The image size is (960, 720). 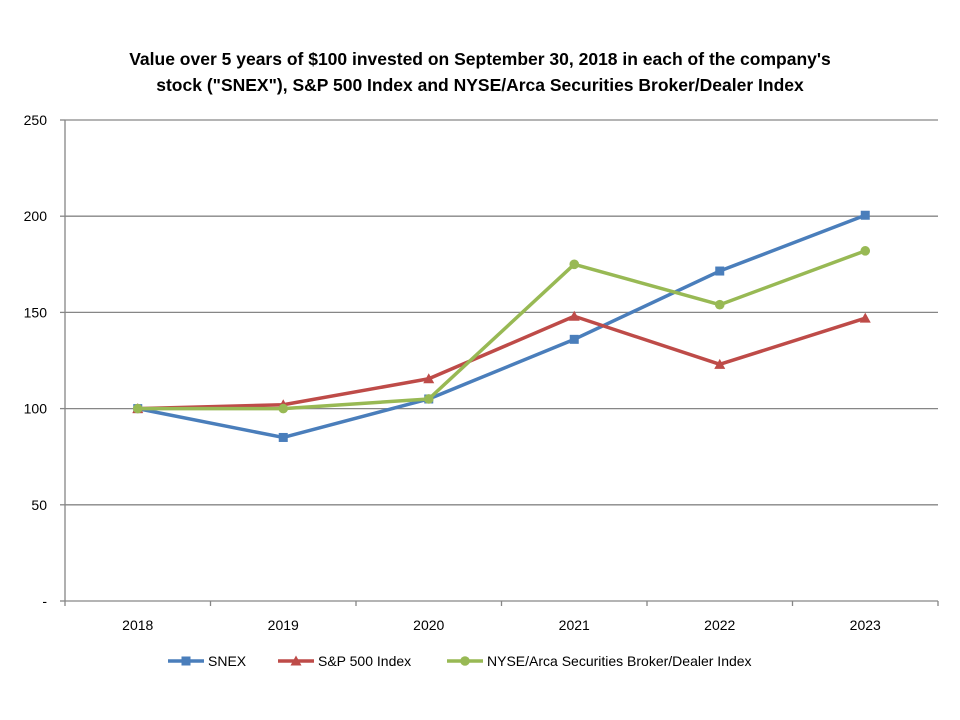 I want to click on legend-marker-s-p-500-index, so click(x=296, y=660).